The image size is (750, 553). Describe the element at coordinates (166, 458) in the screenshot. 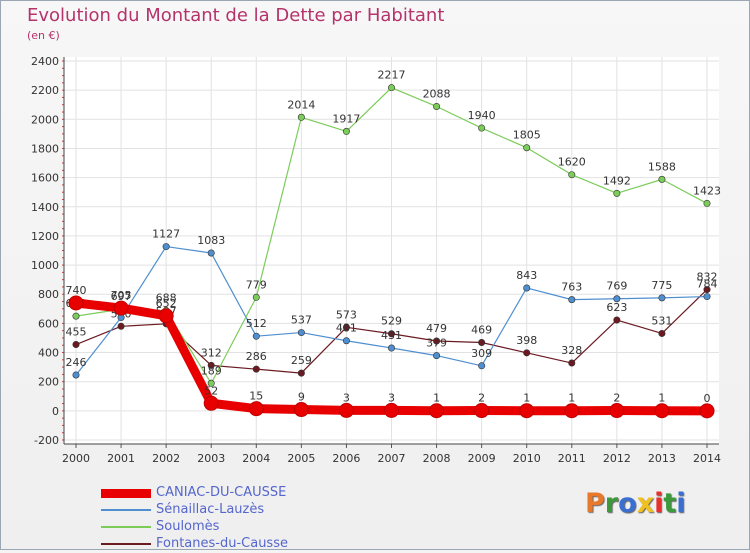

I see `x-tick-label: 2002` at that location.